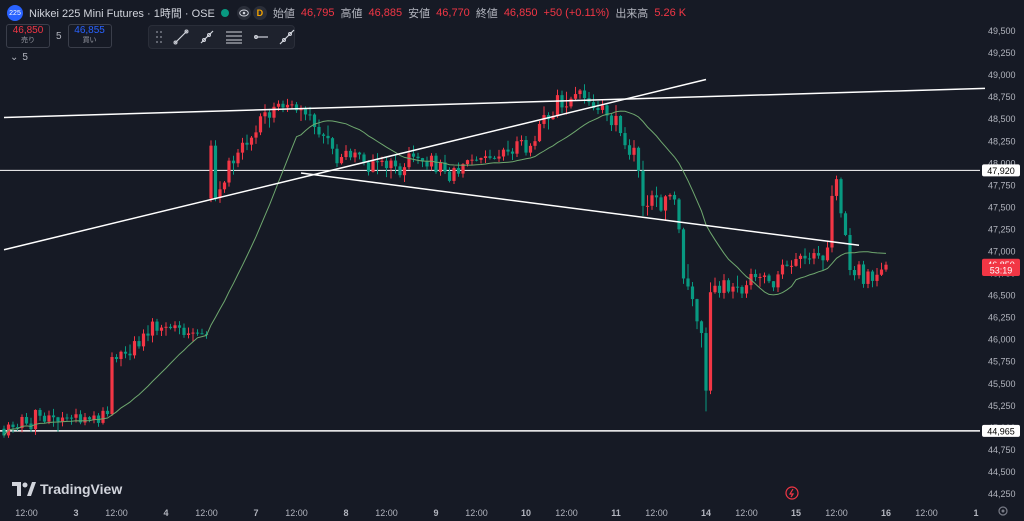 The image size is (1024, 521). Describe the element at coordinates (1003, 511) in the screenshot. I see `settings-gear-icon` at that location.